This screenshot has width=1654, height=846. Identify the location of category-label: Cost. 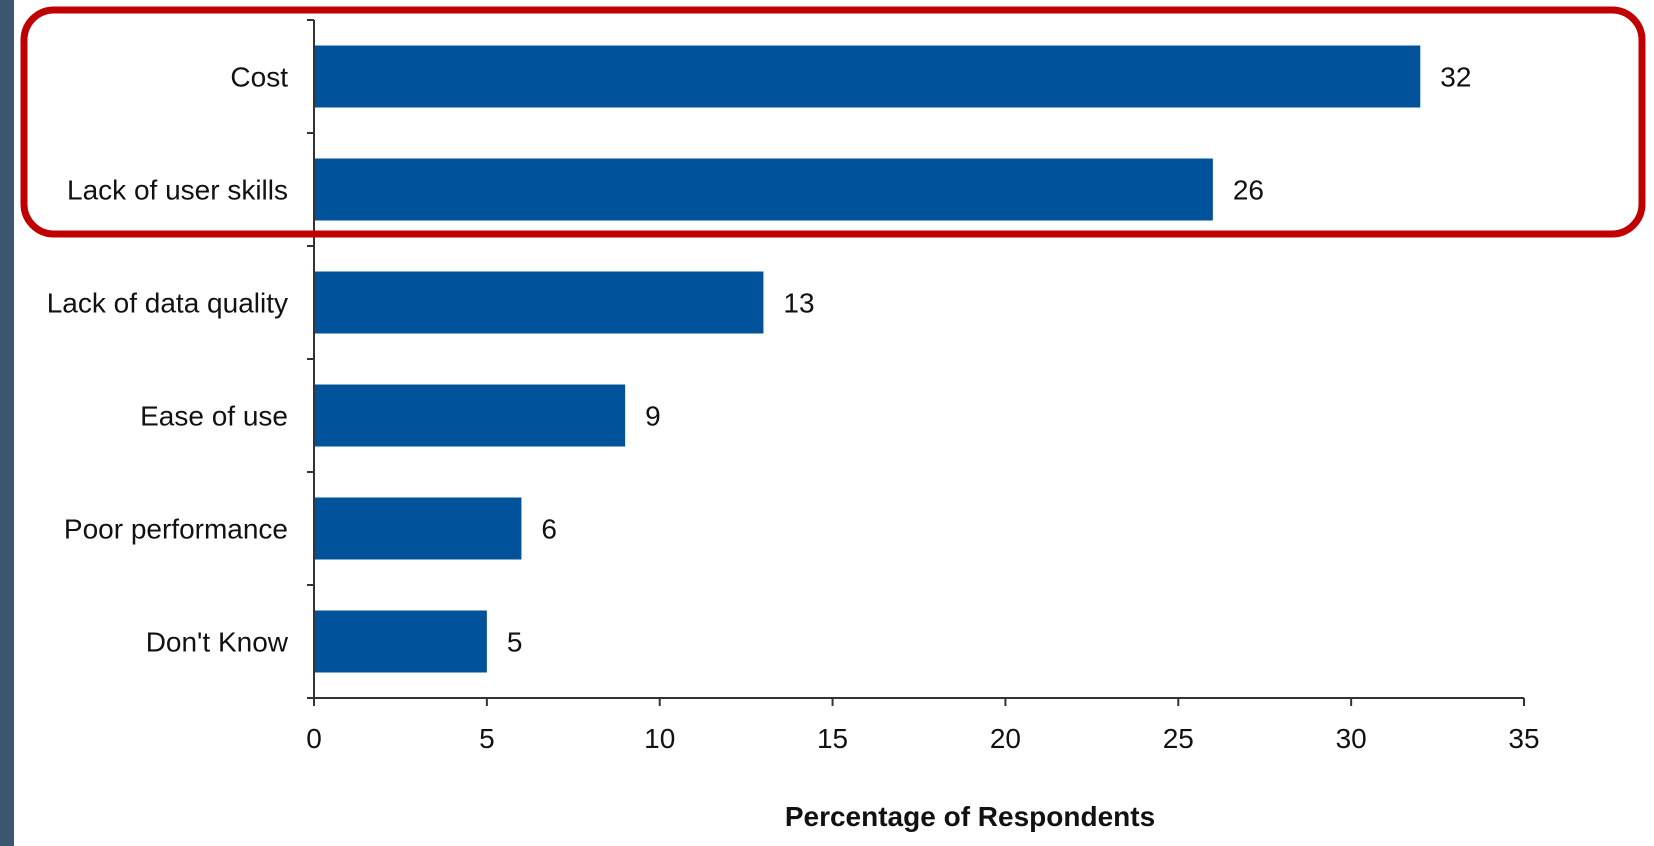
(259, 77).